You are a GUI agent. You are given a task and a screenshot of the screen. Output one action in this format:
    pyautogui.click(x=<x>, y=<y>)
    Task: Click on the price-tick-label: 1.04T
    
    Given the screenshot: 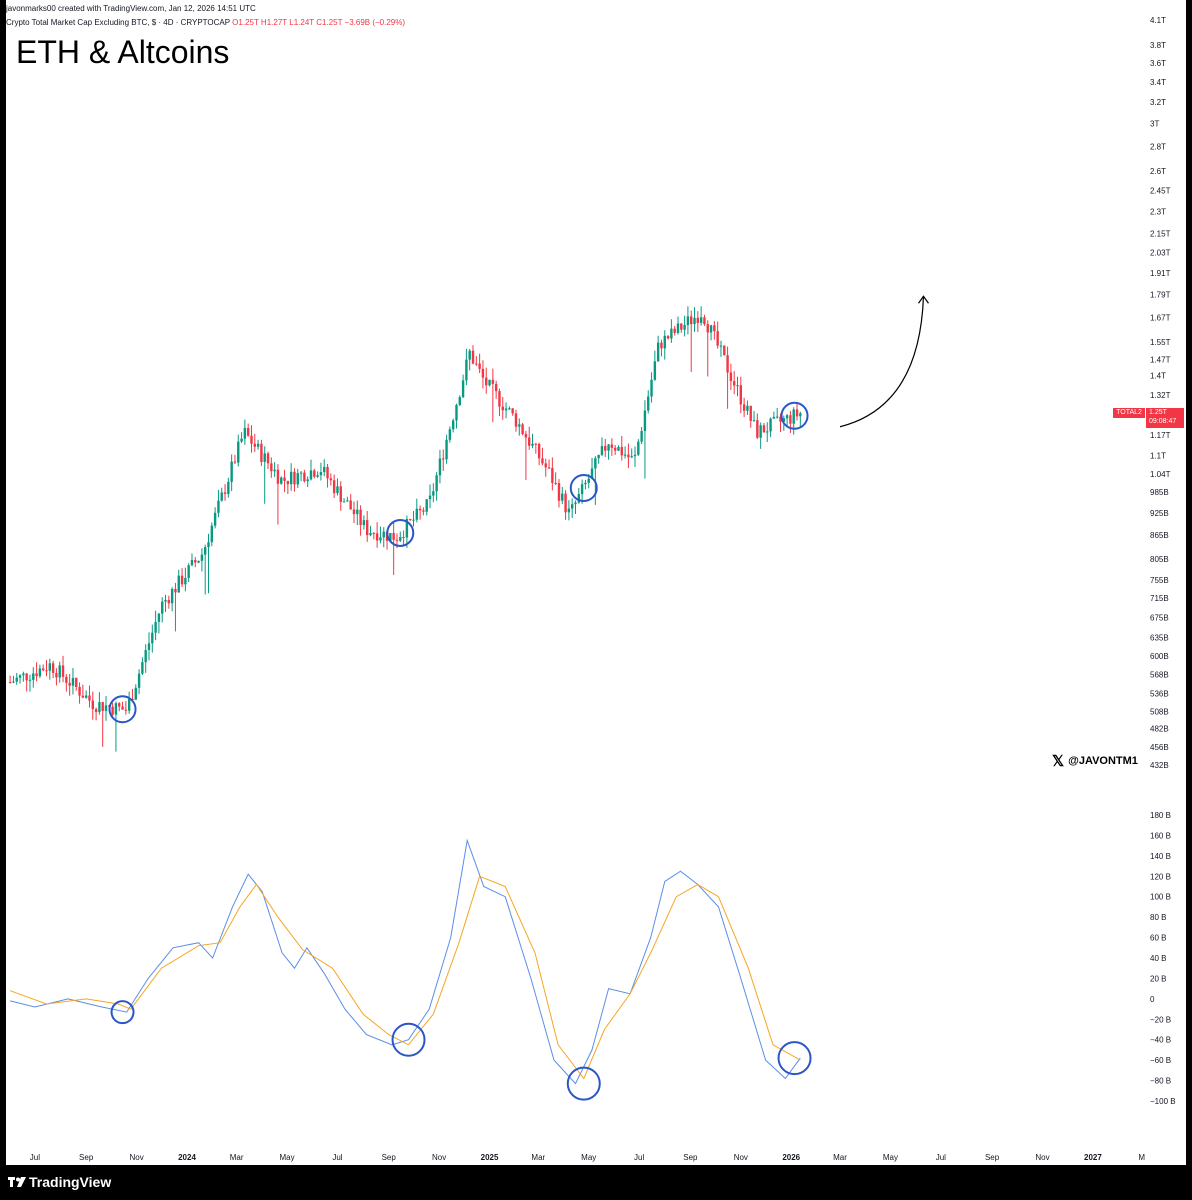 What is the action you would take?
    pyautogui.click(x=1160, y=474)
    